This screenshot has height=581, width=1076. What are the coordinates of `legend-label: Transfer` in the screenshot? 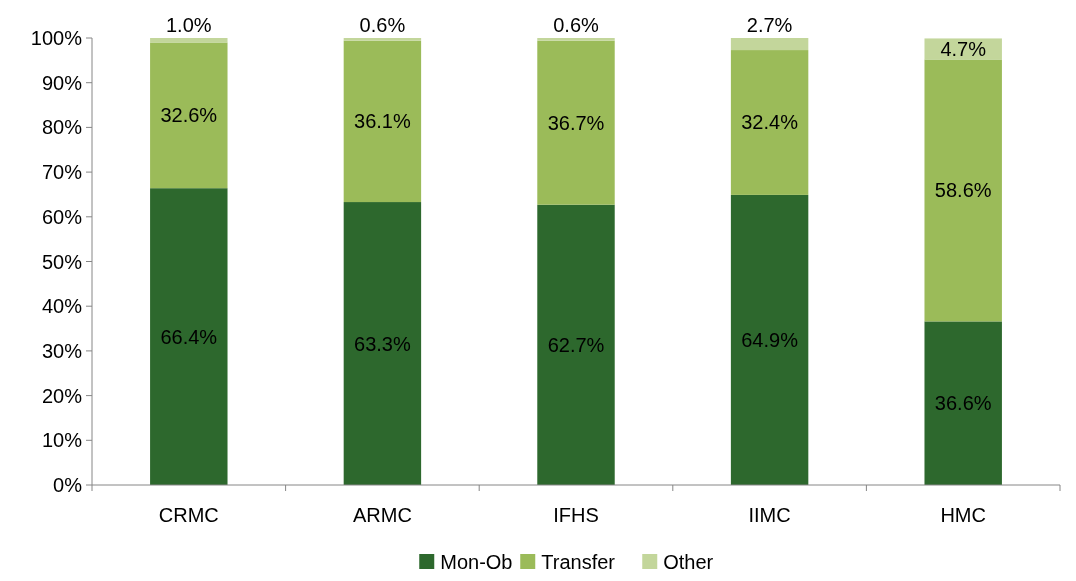 It's located at (578, 562).